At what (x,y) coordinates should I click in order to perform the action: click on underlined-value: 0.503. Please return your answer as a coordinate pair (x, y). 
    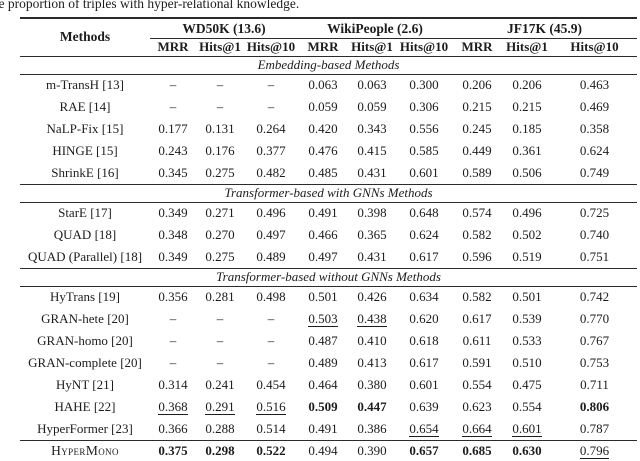
    Looking at the image, I should click on (323, 319).